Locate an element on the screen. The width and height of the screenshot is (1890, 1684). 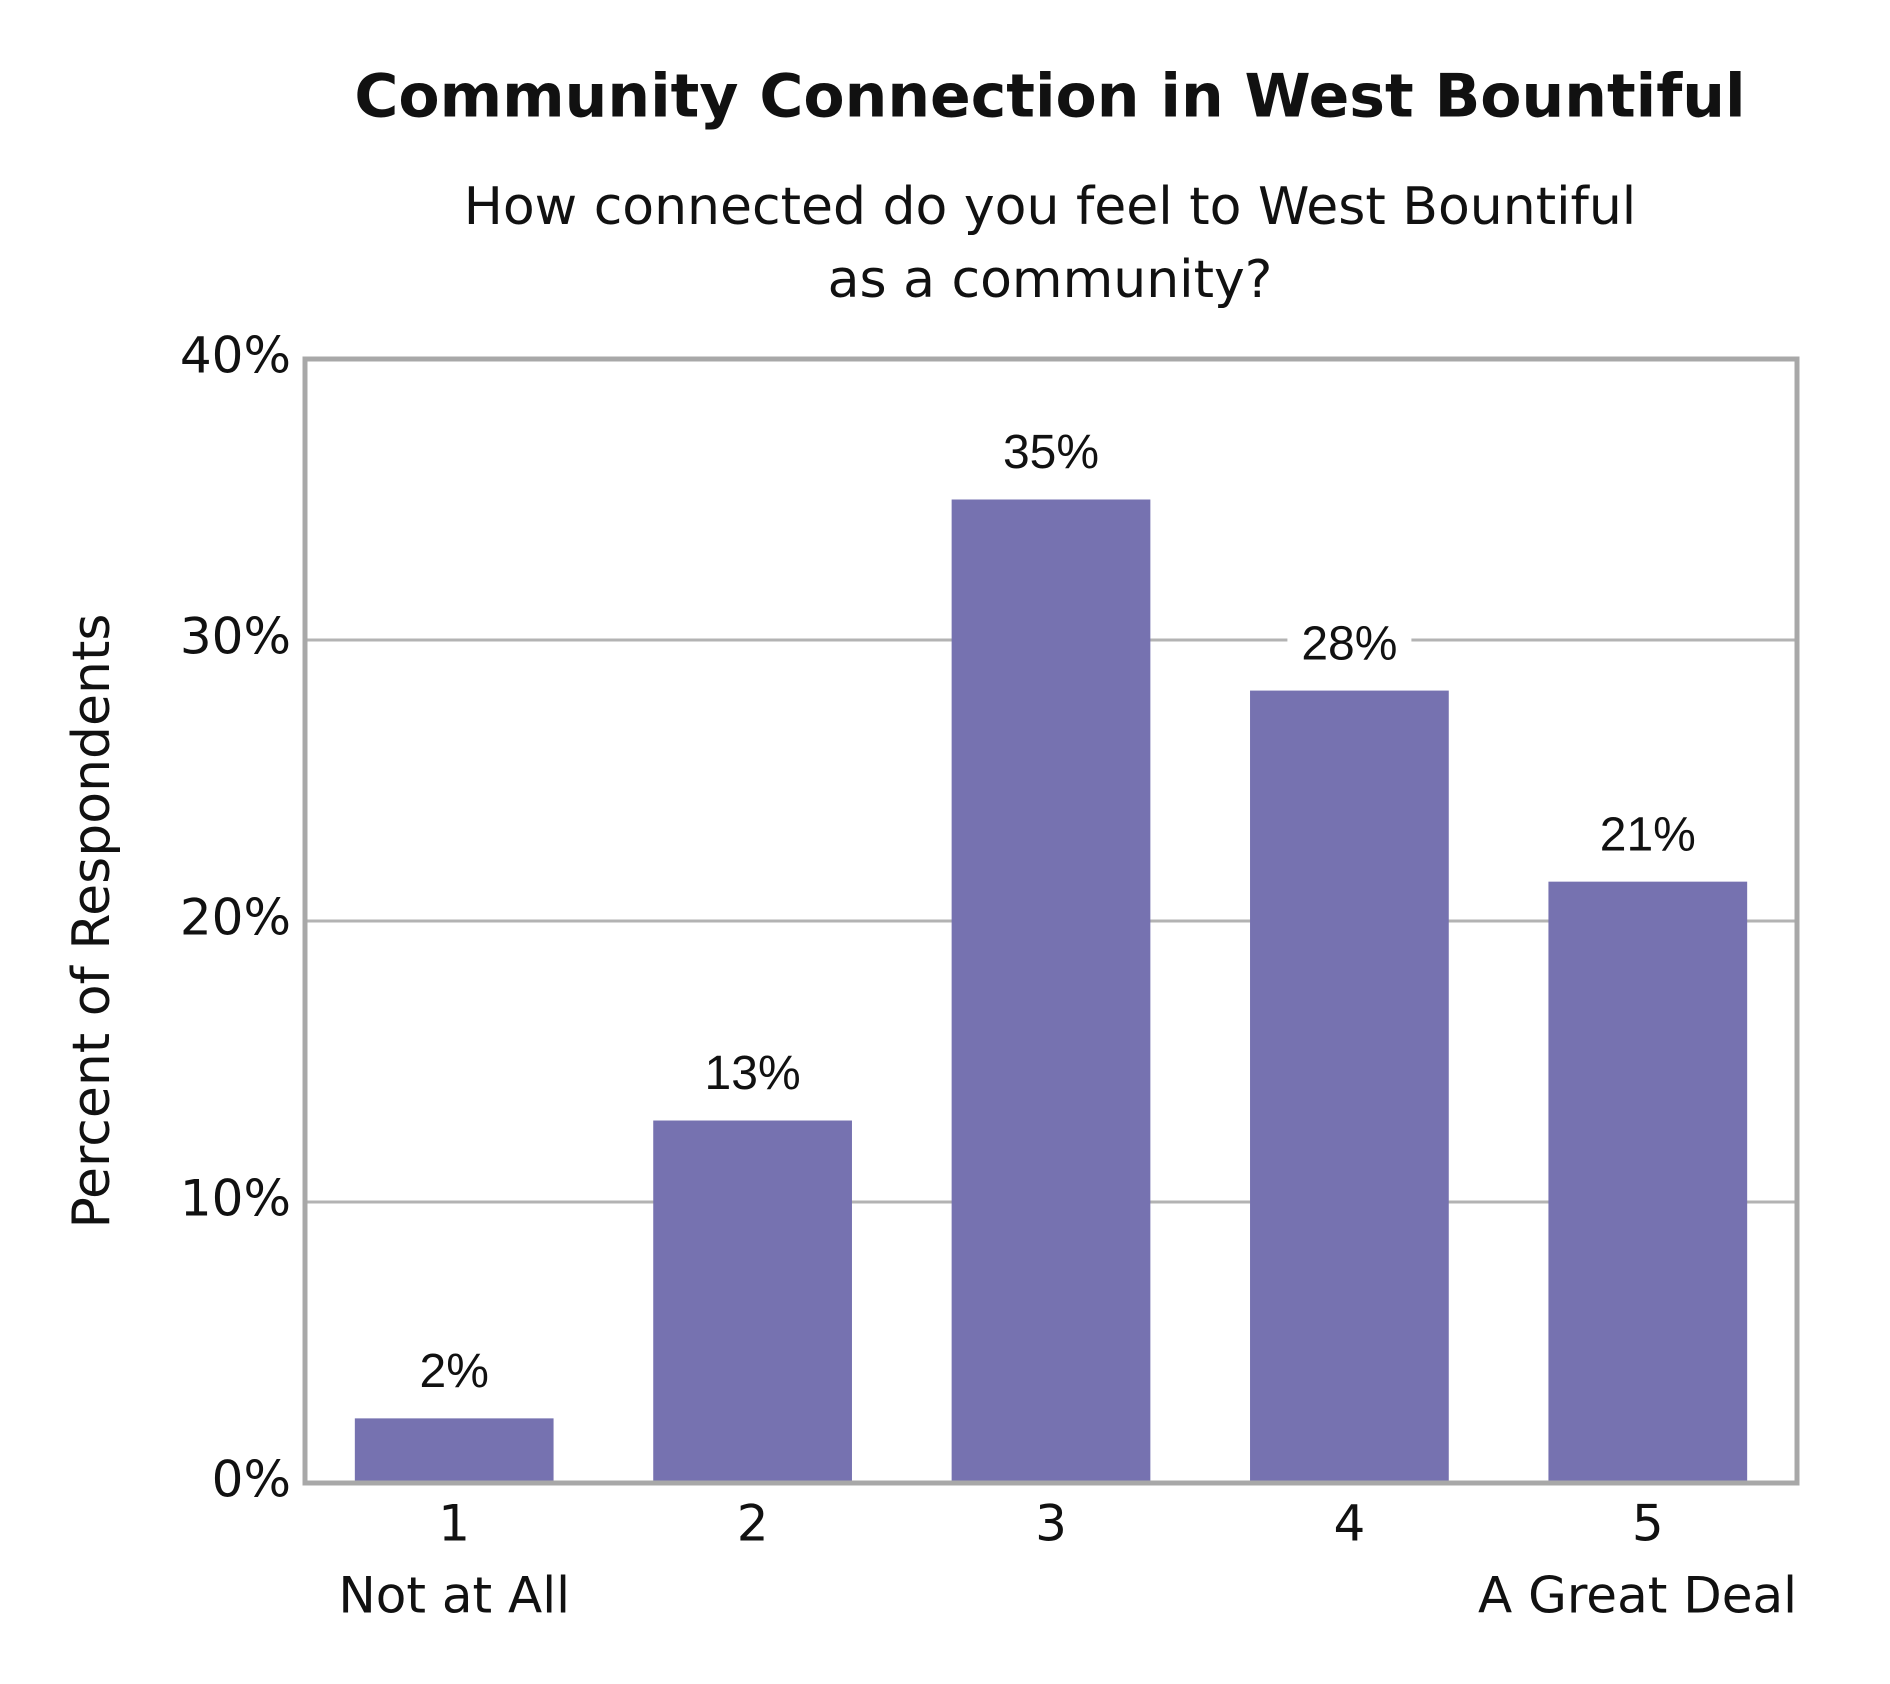
x-tick-label: 5 is located at coordinates (1648, 1524).